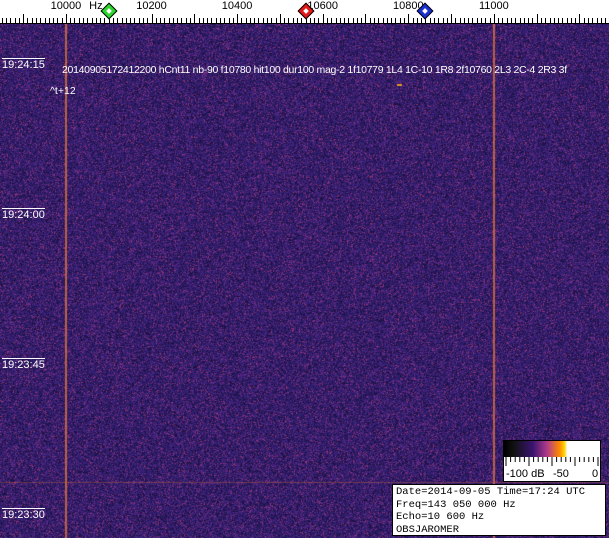 This screenshot has height=538, width=609. I want to click on colorbar-label: -100 dB, so click(525, 474).